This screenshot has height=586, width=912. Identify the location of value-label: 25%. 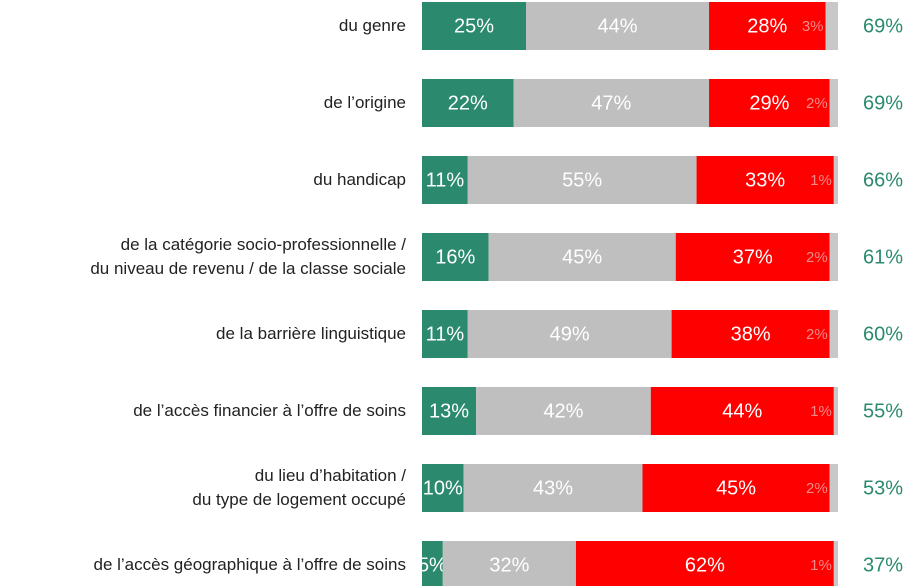
(474, 26).